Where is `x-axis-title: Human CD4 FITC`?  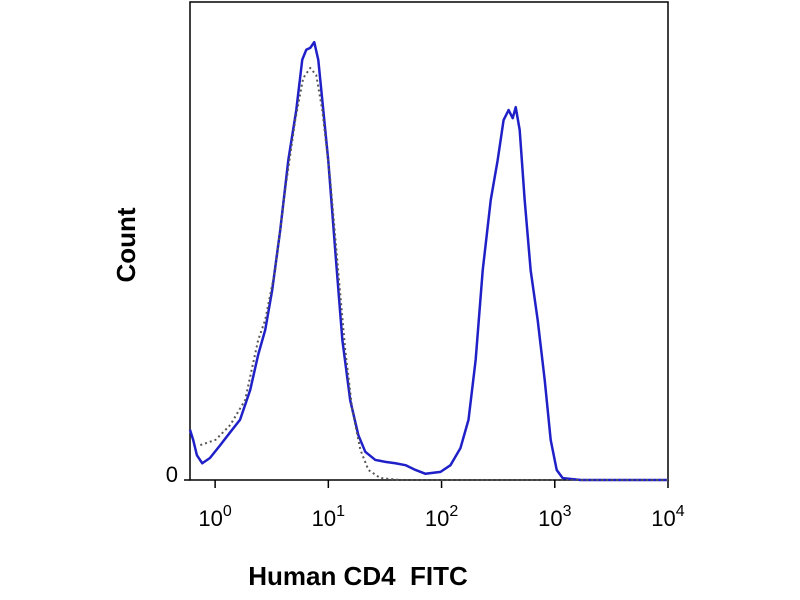 x-axis-title: Human CD4 FITC is located at coordinates (358, 576).